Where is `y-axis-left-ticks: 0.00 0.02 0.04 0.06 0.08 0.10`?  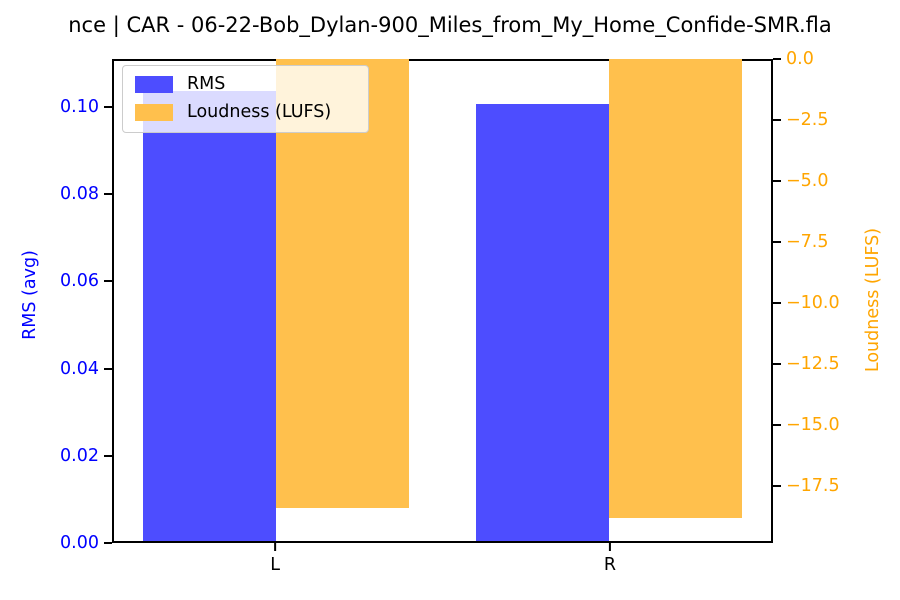
y-axis-left-ticks: 0.00 0.02 0.04 0.06 0.08 0.10 is located at coordinates (56, 306).